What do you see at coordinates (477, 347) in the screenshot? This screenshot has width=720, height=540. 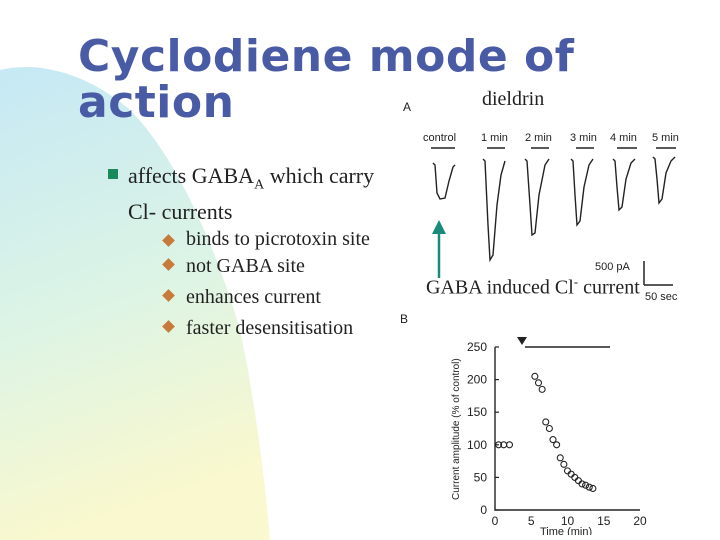 I see `y-tick-label: 250` at bounding box center [477, 347].